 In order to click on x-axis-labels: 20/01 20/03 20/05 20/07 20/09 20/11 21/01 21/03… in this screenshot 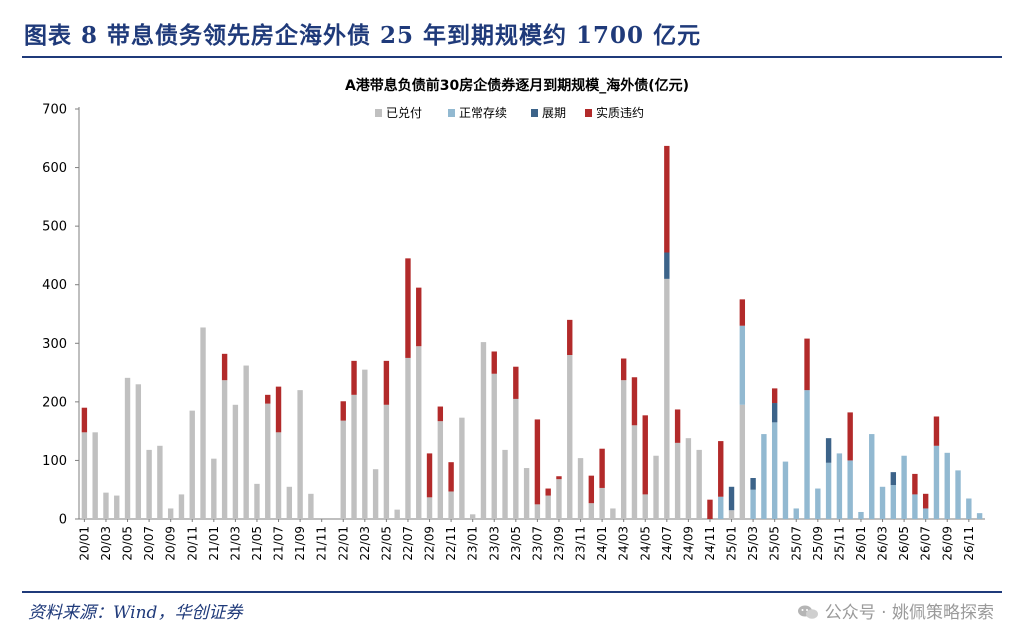, I will do `click(526, 540)`.